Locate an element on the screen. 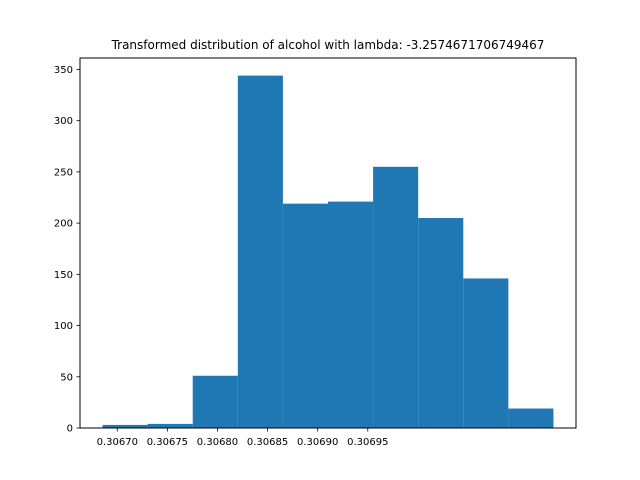  y-tick-label: 150 is located at coordinates (63, 275).